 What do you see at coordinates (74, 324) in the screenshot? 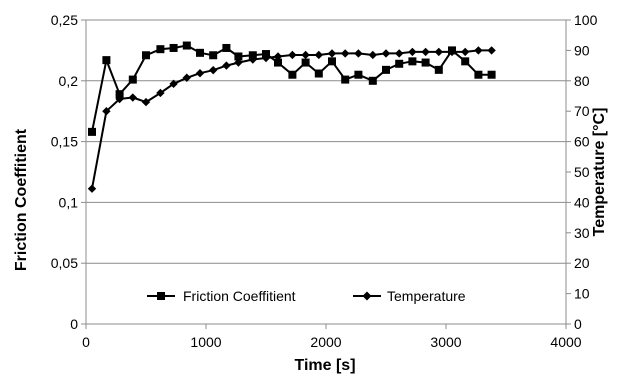
I see `y-left-tick-label: 0` at bounding box center [74, 324].